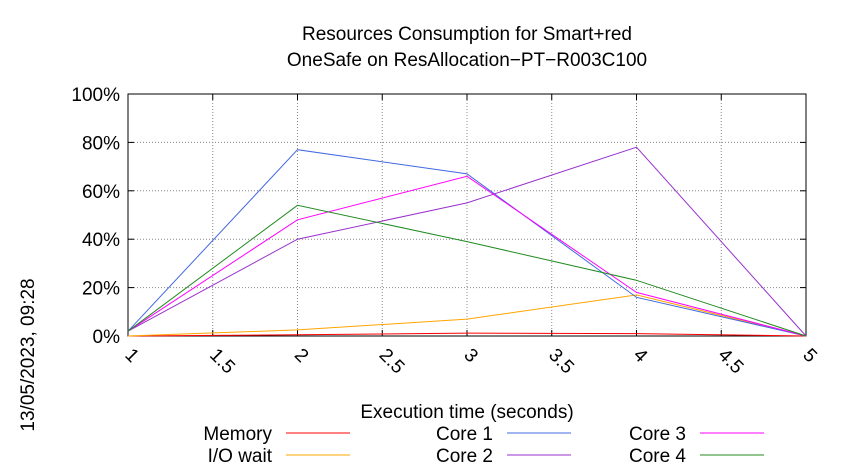 The height and width of the screenshot is (475, 850). Describe the element at coordinates (809, 356) in the screenshot. I see `x-tick-label-8: 5` at that location.